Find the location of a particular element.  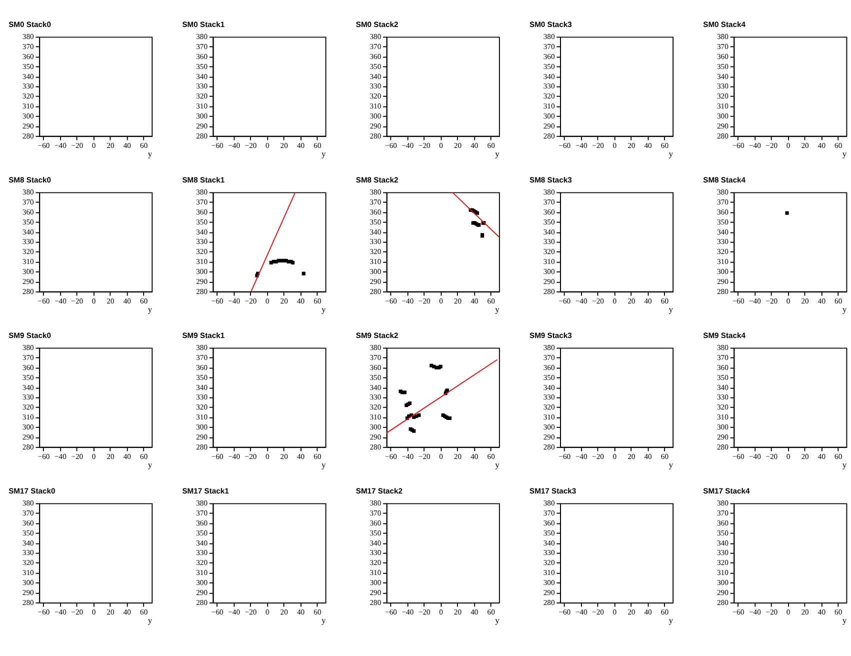

chart-title: SM8 Stack1 is located at coordinates (204, 180).